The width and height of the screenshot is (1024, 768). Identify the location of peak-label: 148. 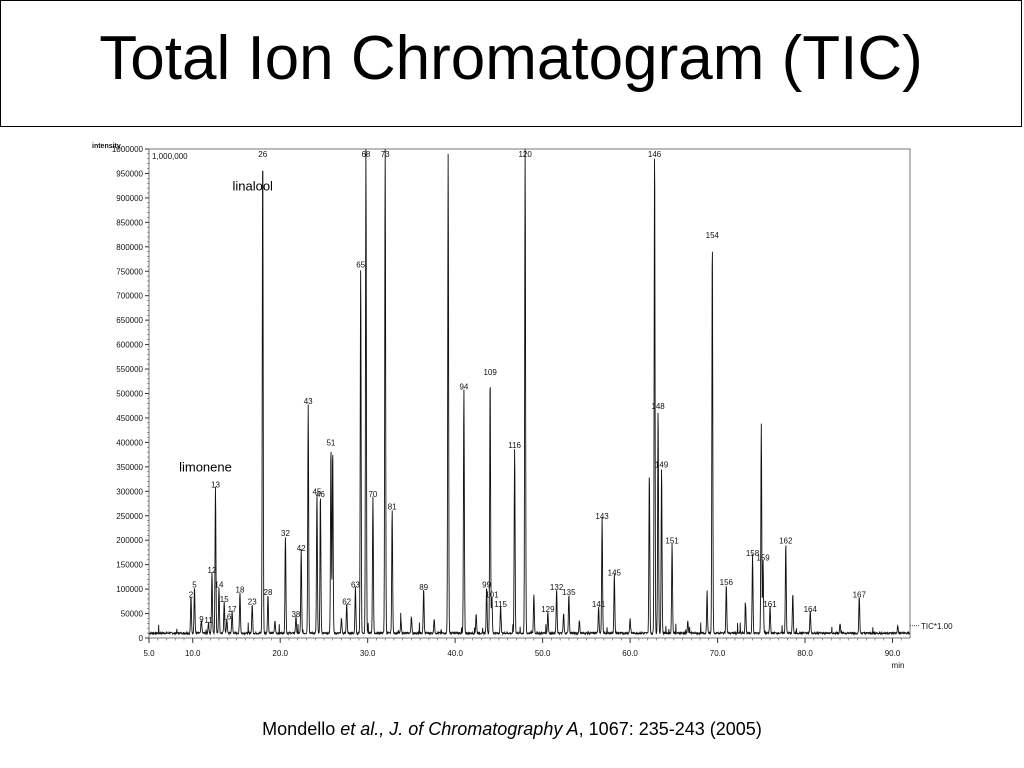
(658, 406).